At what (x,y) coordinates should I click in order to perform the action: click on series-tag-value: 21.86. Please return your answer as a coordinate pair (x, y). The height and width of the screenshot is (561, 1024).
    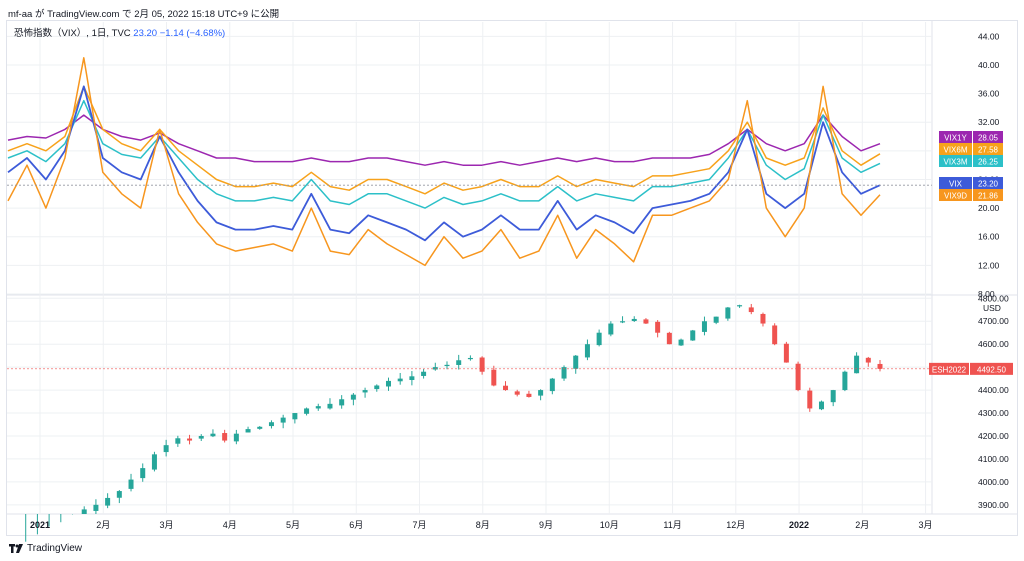
    Looking at the image, I should click on (988, 196).